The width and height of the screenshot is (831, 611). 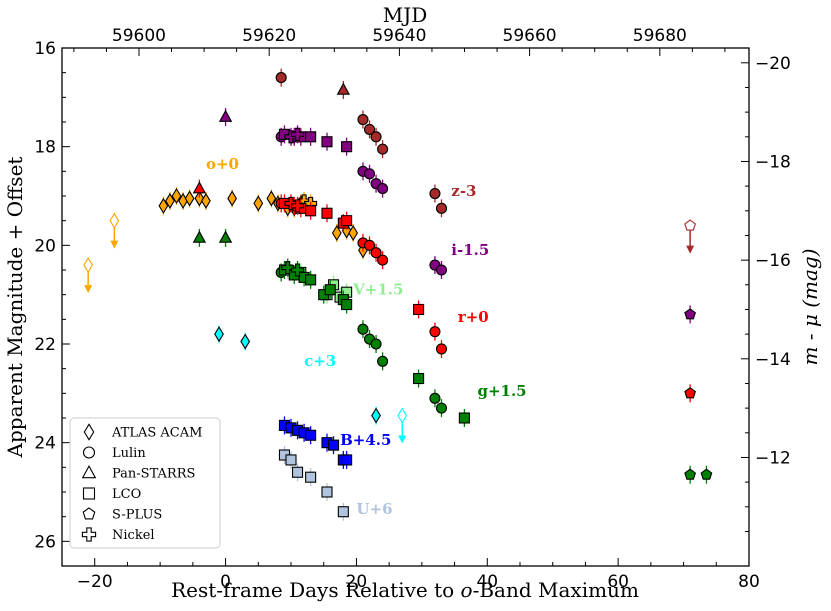 What do you see at coordinates (45, 542) in the screenshot?
I see `y-tick-label: 26` at bounding box center [45, 542].